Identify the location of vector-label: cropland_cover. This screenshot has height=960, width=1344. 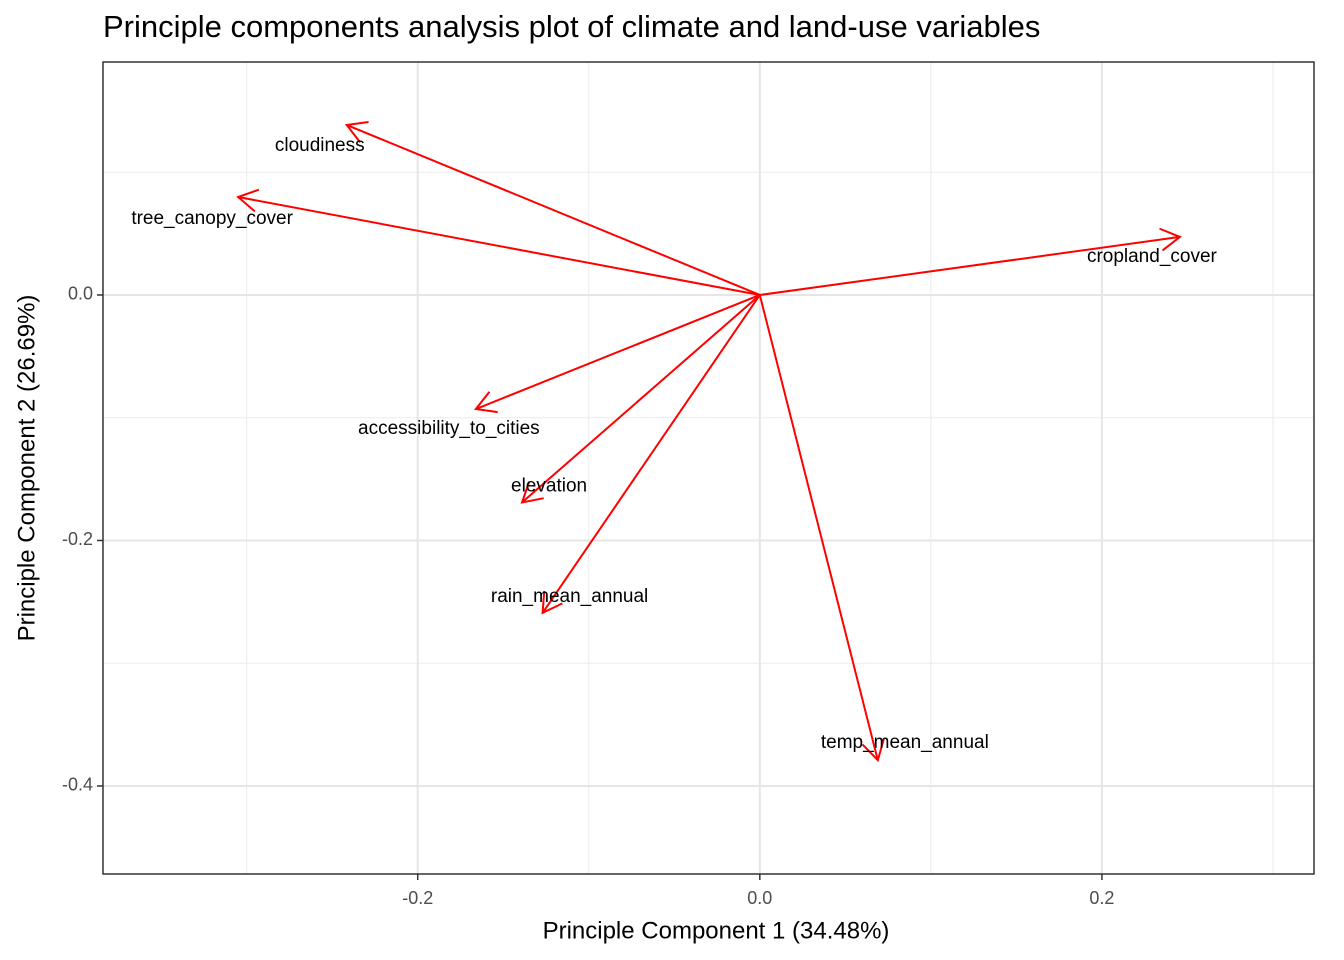
(1152, 256).